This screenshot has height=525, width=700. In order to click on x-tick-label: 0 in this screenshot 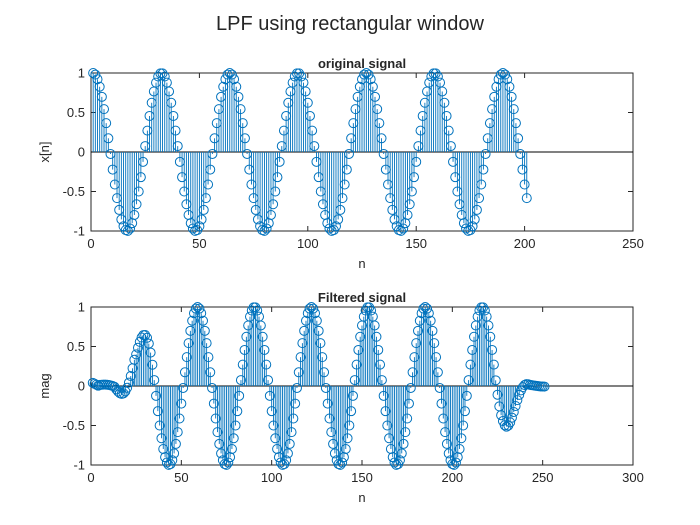, I will do `click(90, 477)`.